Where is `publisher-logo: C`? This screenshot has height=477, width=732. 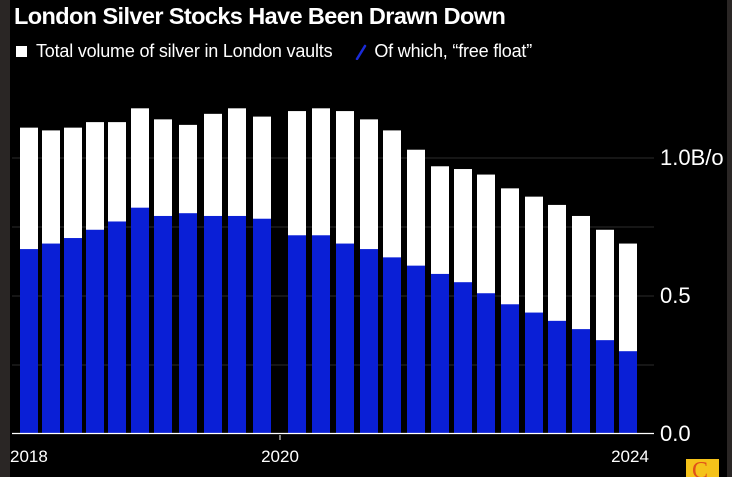 publisher-logo: C is located at coordinates (702, 468).